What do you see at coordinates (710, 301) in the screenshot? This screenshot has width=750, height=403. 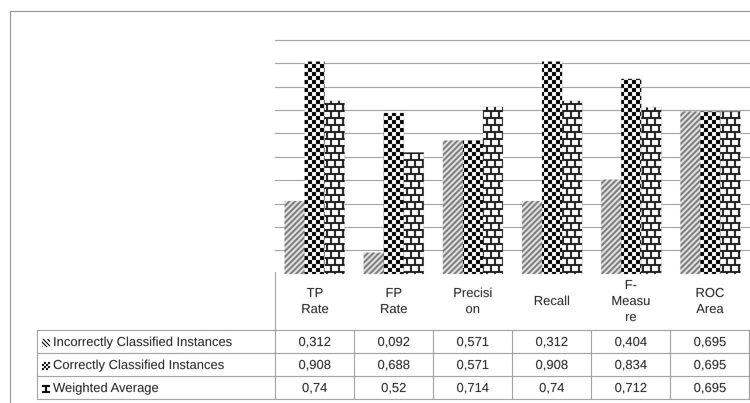 I see `x-tick-label: ROC Area` at bounding box center [710, 301].